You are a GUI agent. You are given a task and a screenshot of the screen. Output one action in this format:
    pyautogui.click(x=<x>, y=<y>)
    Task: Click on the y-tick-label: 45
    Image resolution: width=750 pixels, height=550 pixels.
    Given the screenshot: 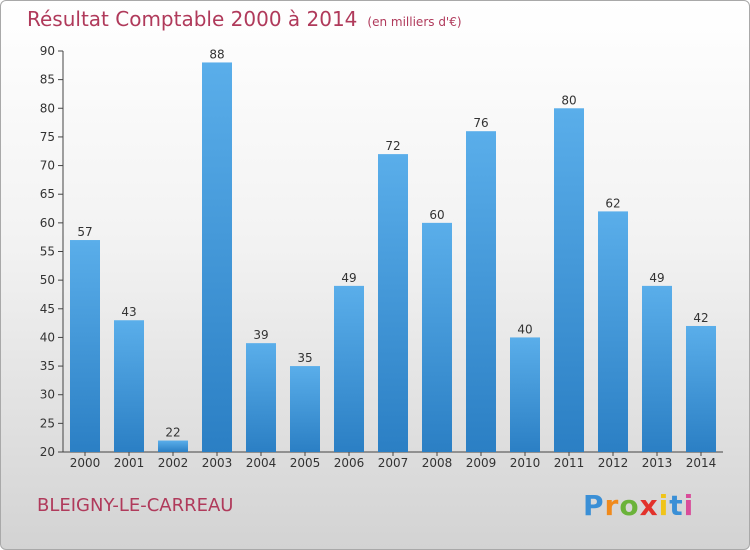 What is the action you would take?
    pyautogui.click(x=47, y=309)
    